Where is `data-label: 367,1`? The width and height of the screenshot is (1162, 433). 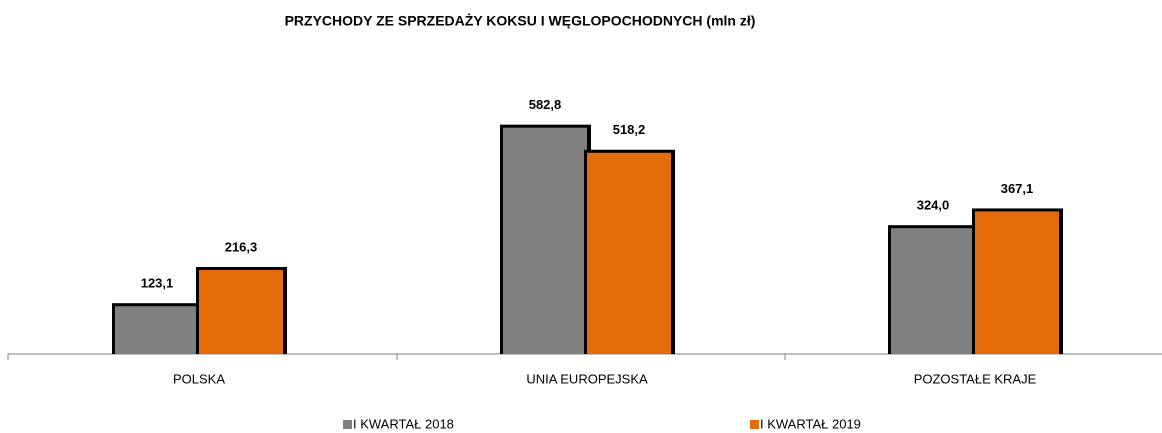
data-label: 367,1 is located at coordinates (1017, 188).